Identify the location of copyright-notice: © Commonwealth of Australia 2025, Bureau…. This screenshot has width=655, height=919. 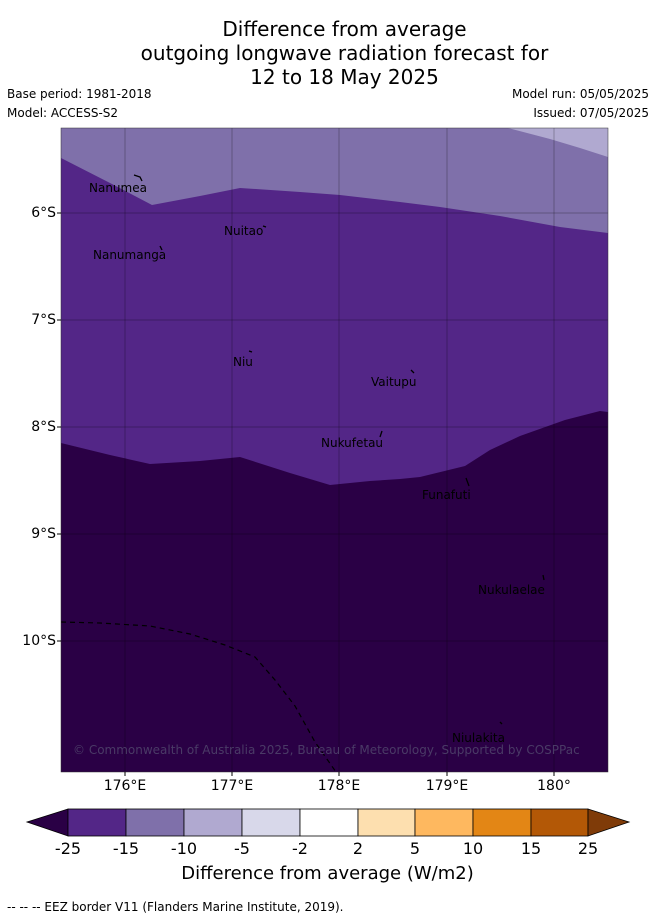
(326, 750).